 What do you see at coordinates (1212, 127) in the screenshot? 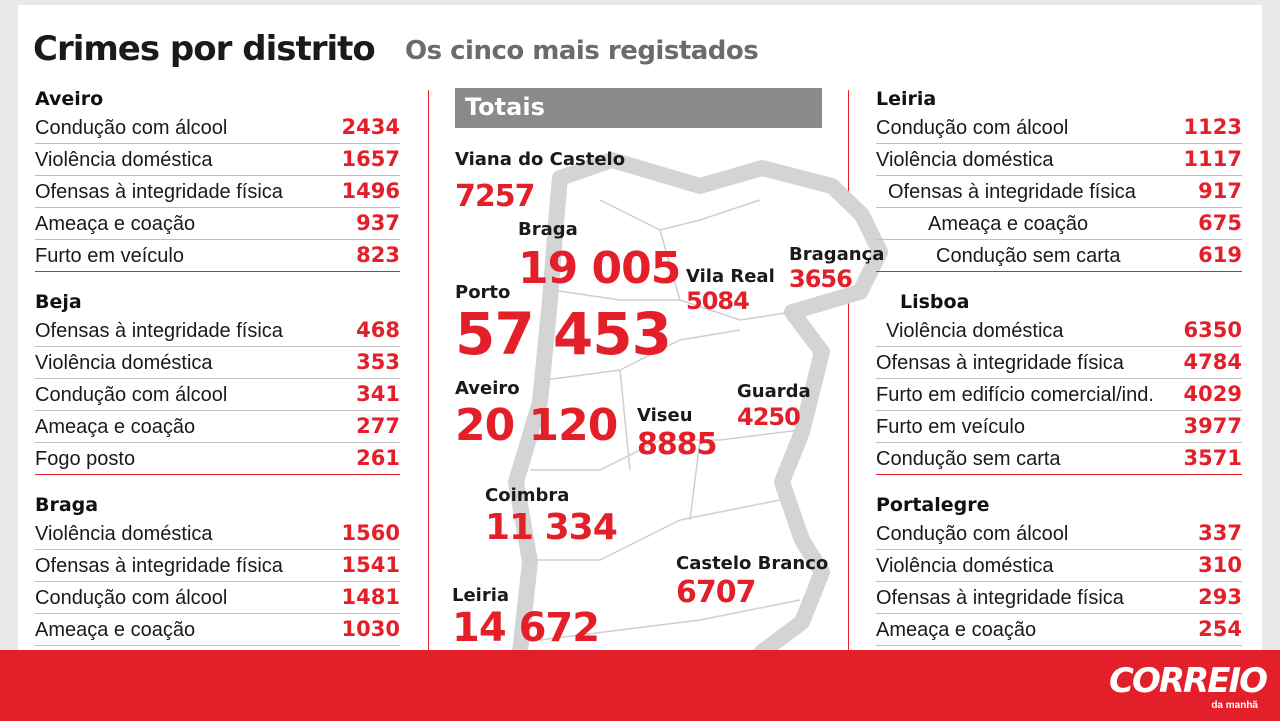
I see `row-value: 1123` at bounding box center [1212, 127].